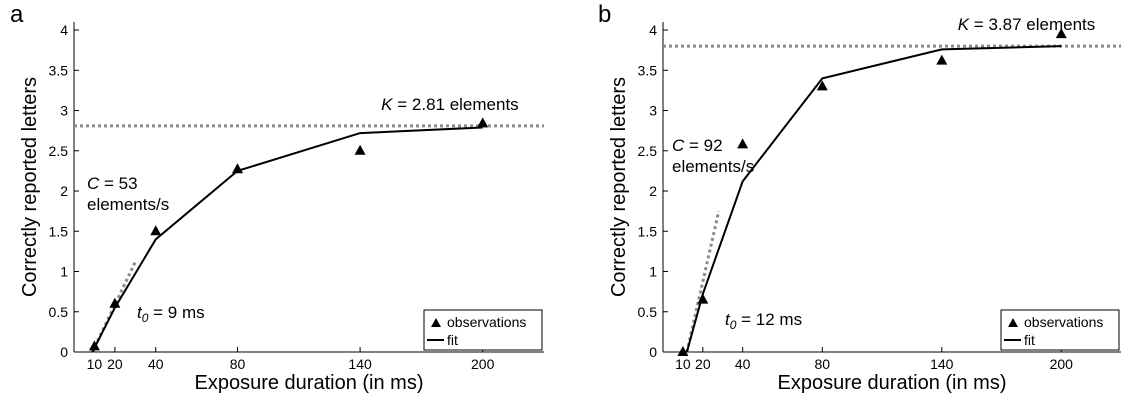 This screenshot has width=1130, height=396. I want to click on capacity-label: K = 3.87 elements, so click(1027, 24).